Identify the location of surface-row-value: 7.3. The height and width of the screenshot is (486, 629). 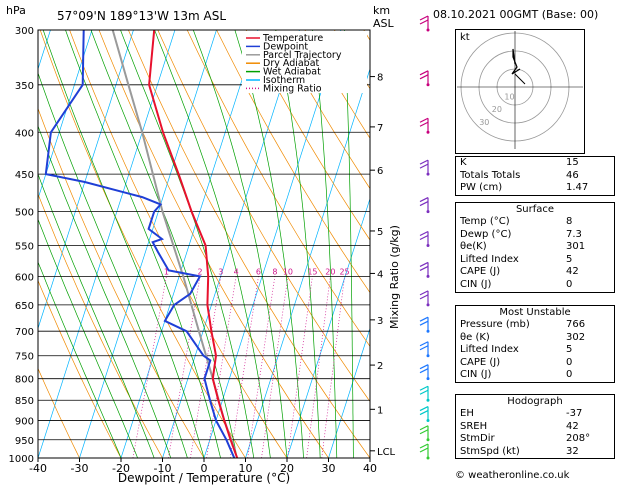
(574, 234).